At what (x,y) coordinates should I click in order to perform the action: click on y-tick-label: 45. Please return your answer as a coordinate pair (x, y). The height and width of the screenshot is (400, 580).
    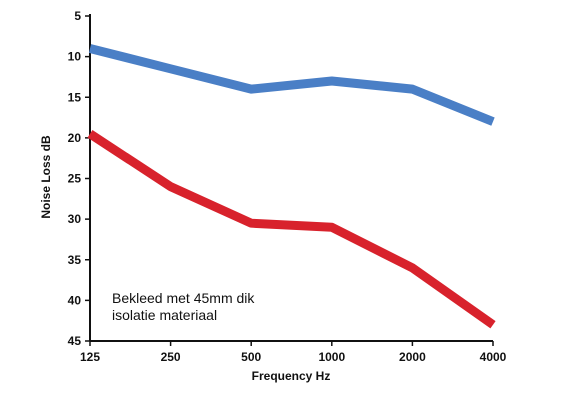
    Looking at the image, I should click on (75, 341).